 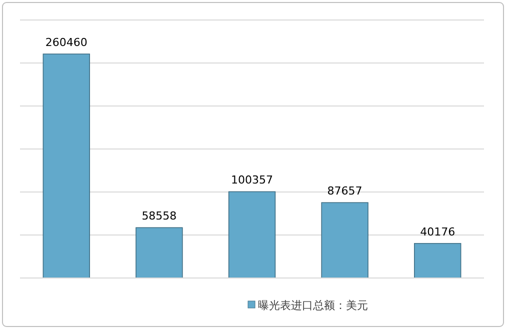 I want to click on data-label: 40176, so click(x=438, y=231).